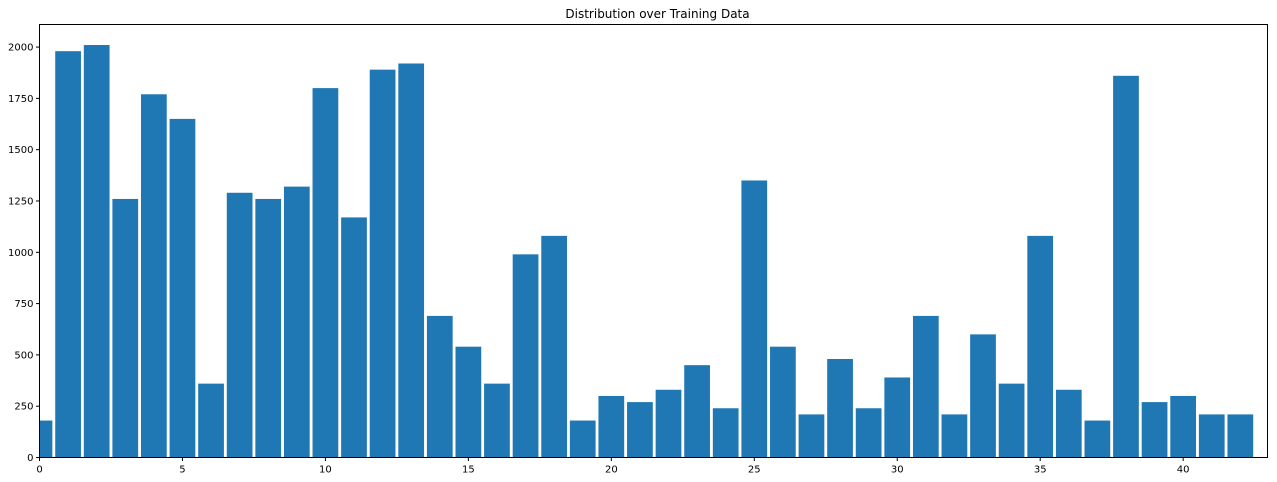 The image size is (1277, 482). Describe the element at coordinates (23, 407) in the screenshot. I see `y-tick-label: 250` at that location.